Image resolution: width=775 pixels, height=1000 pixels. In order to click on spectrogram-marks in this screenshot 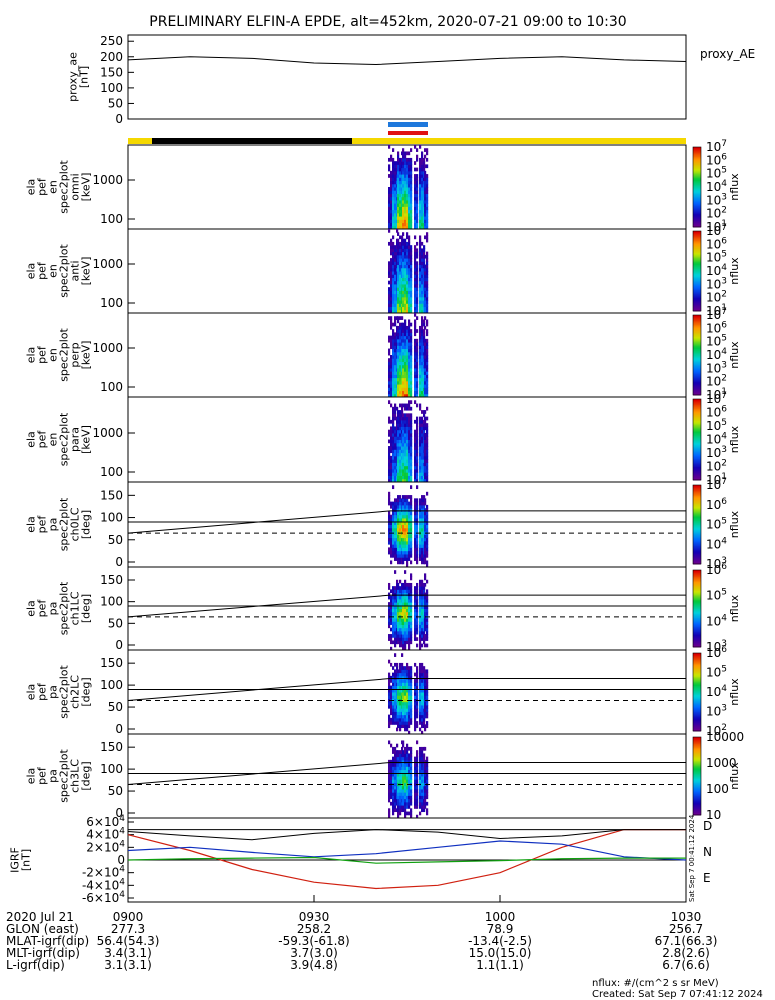, I will do `click(408, 441)`.